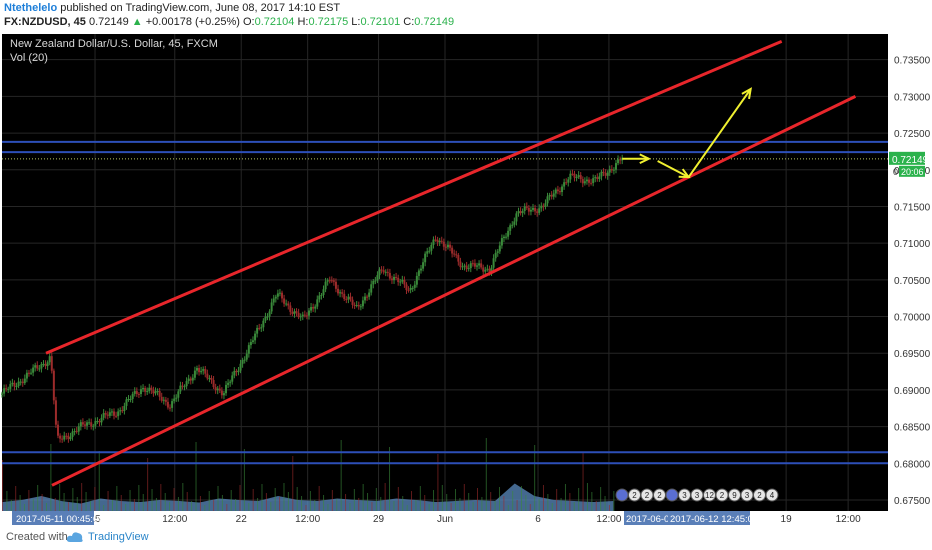 The image size is (932, 550). Describe the element at coordinates (622, 495) in the screenshot. I see `event-marker-icon` at that location.